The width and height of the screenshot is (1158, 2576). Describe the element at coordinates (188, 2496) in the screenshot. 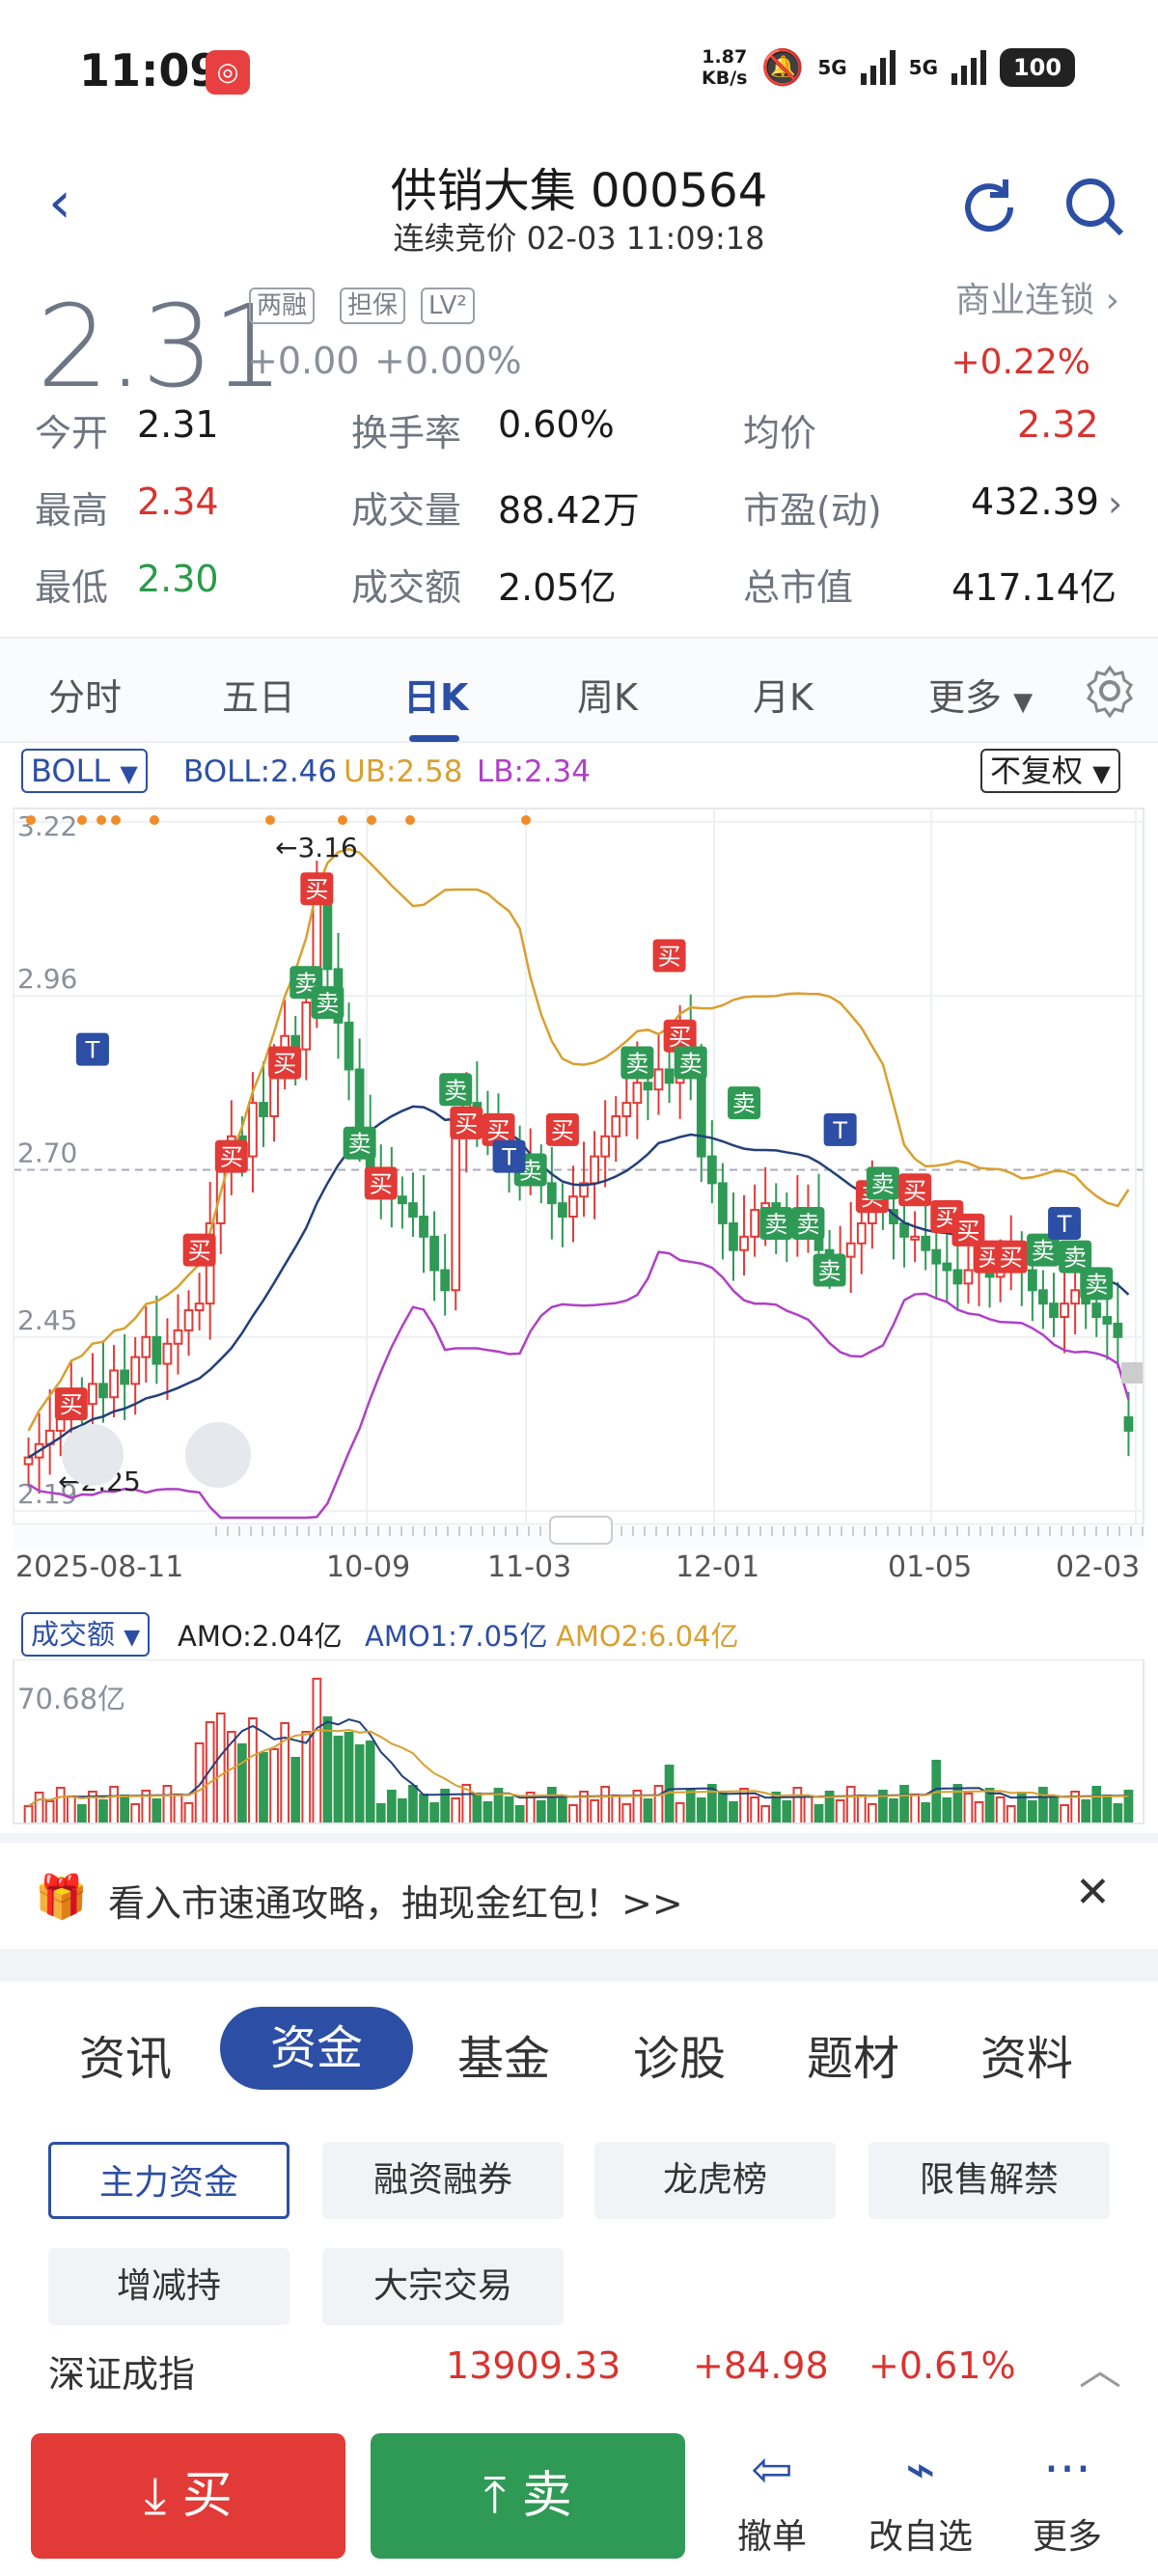

I see `buy-button: ⤓ 买` at that location.